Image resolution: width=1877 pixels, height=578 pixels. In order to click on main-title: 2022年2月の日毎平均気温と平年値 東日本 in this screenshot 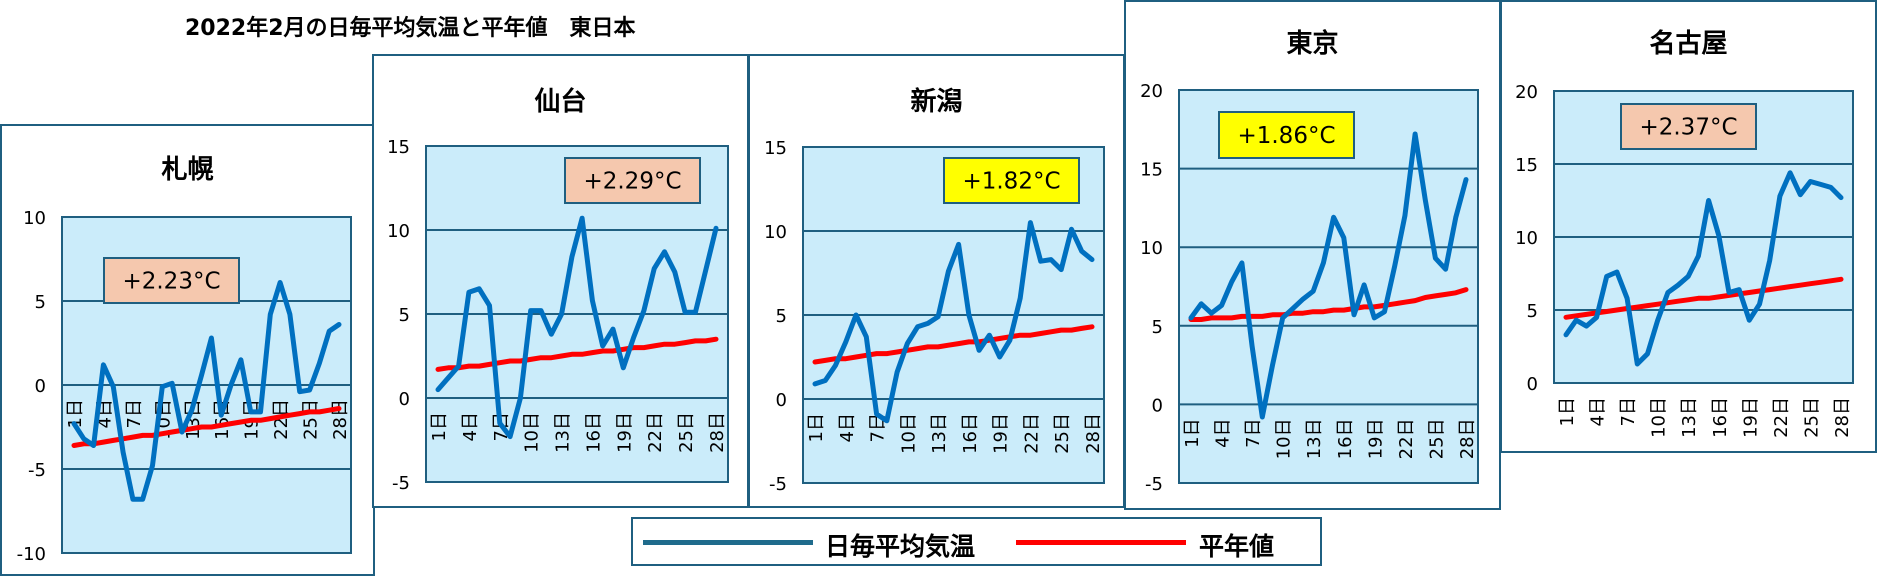, I will do `click(410, 28)`.